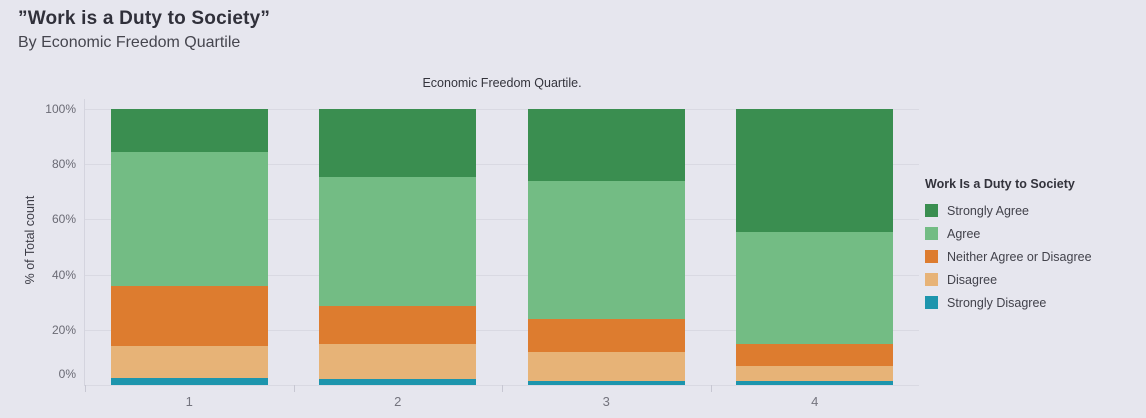  I want to click on legend-item-label: Strongly Agree, so click(988, 210).